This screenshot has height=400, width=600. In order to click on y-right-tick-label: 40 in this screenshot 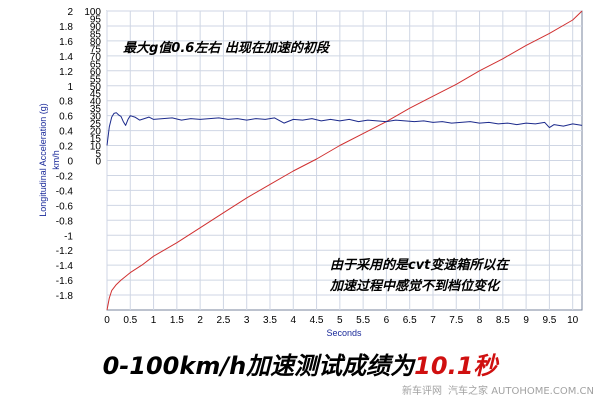, I will do `click(96, 102)`.